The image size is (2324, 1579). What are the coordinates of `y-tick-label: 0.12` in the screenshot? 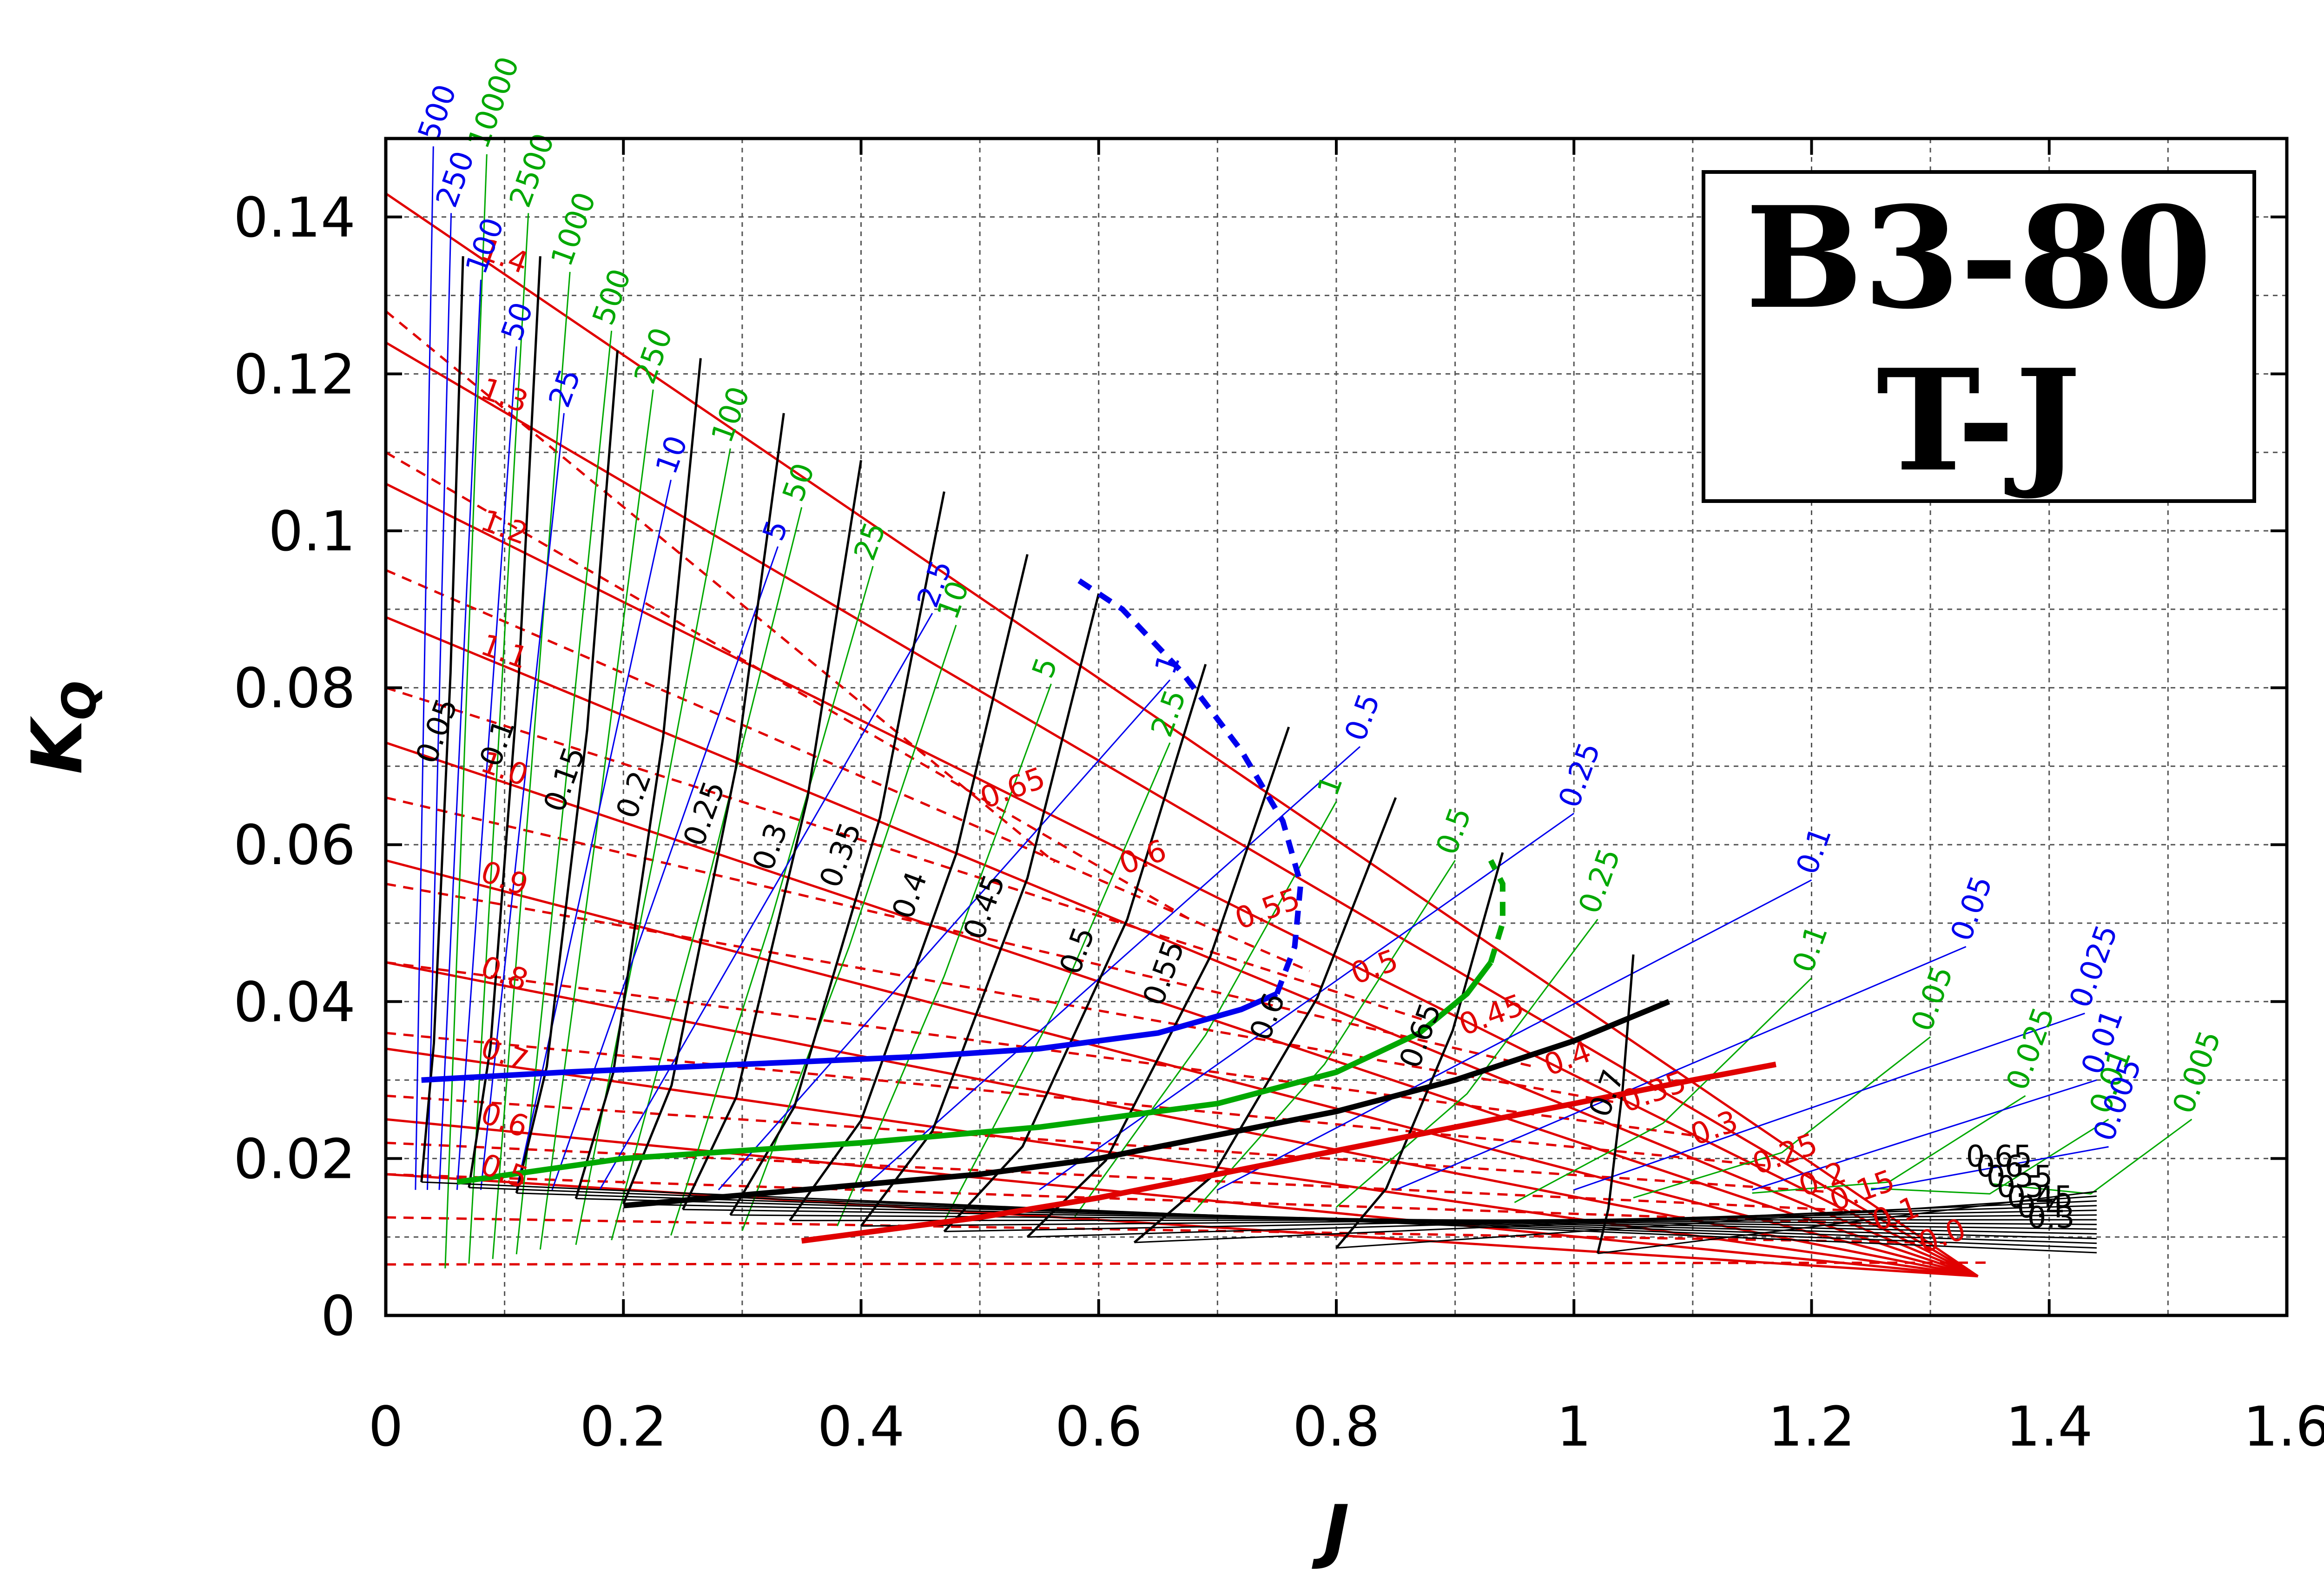 It's located at (294, 374).